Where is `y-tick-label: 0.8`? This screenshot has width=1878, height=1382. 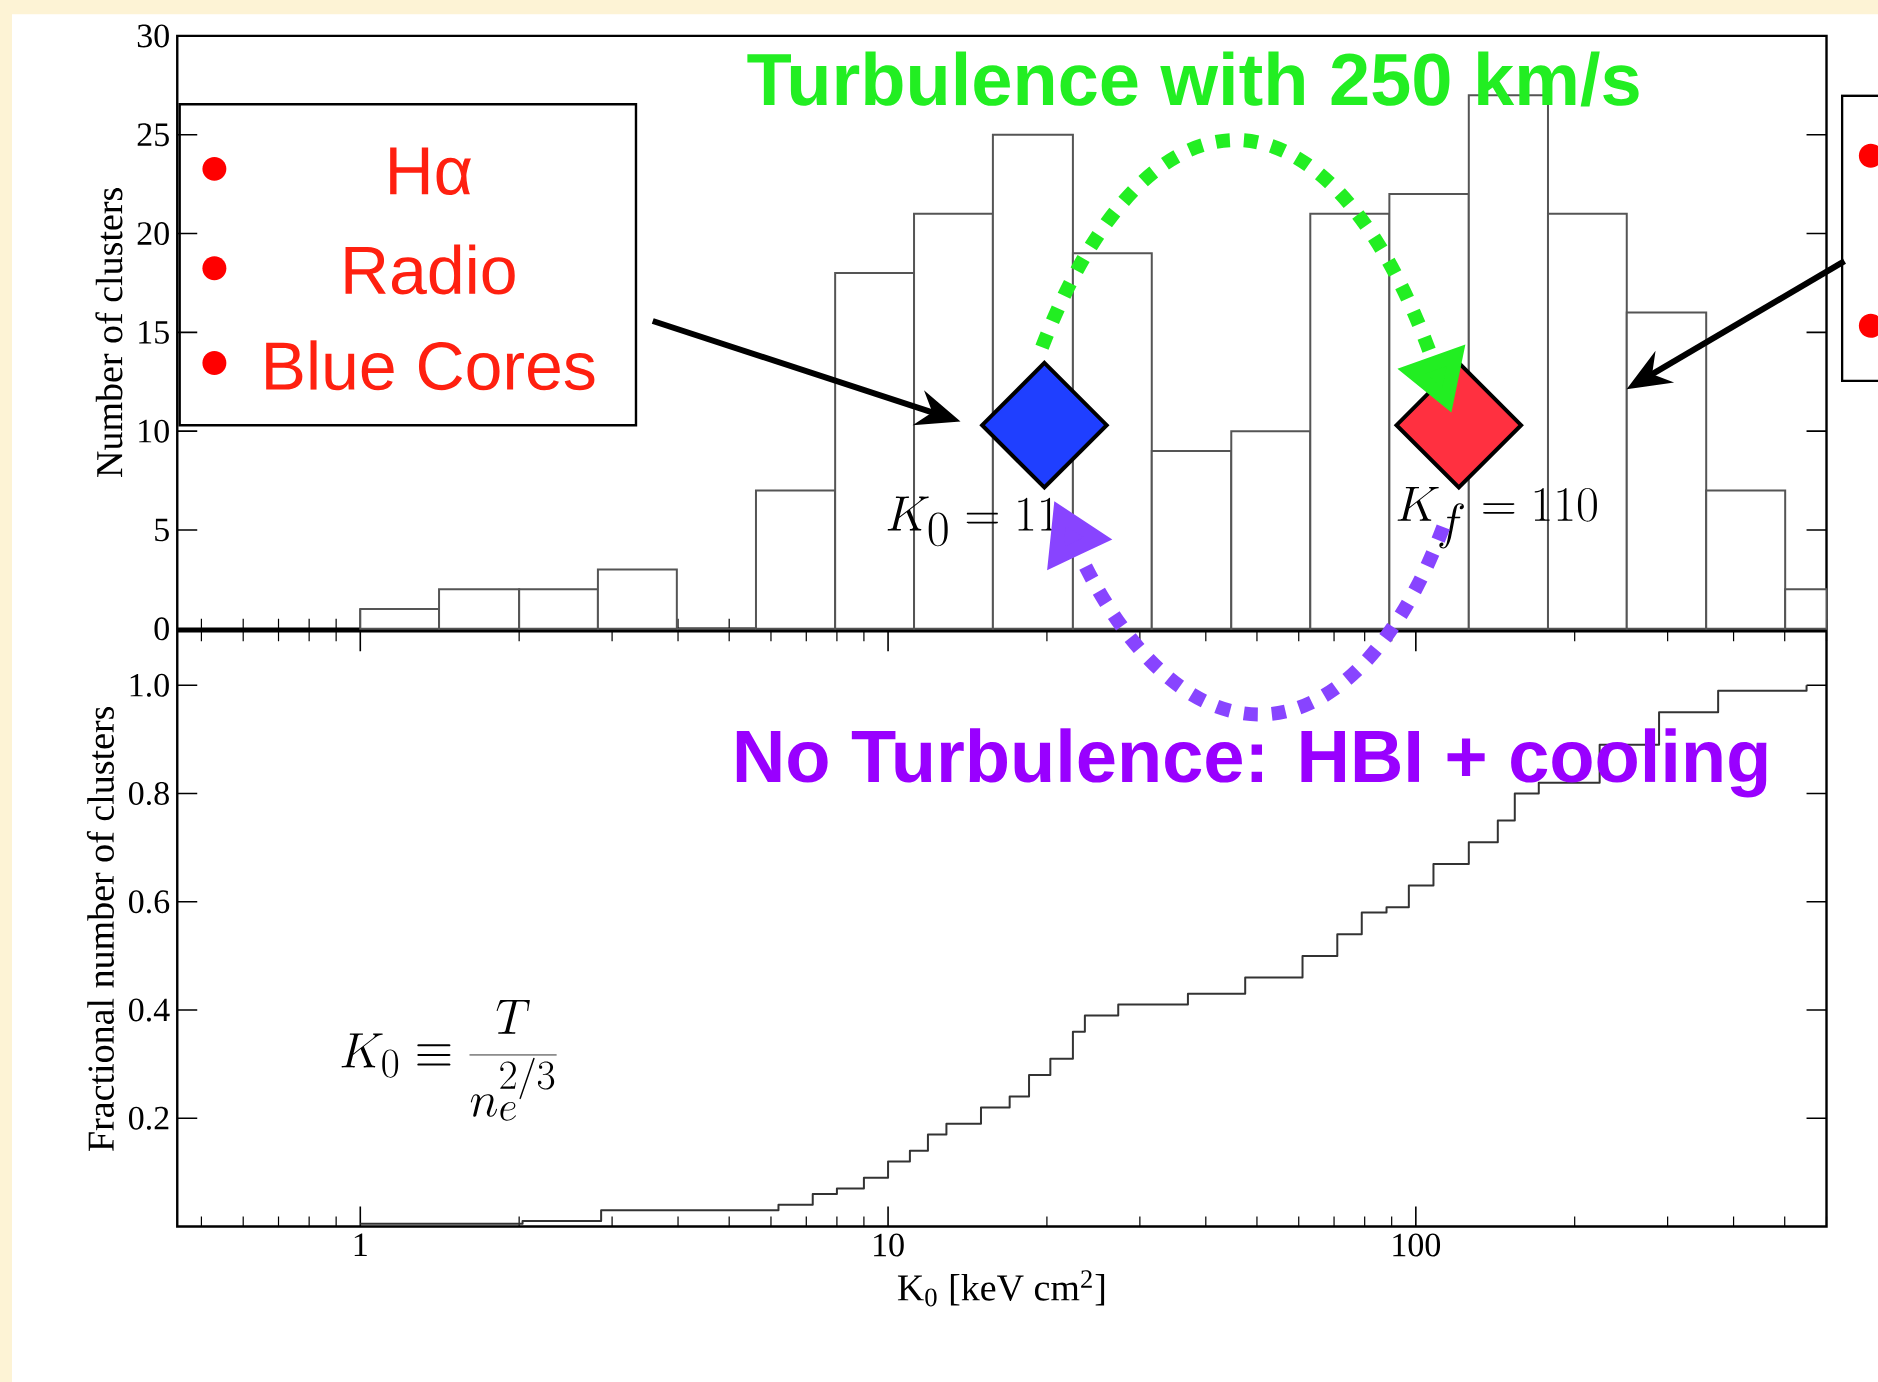 y-tick-label: 0.8 is located at coordinates (148, 793).